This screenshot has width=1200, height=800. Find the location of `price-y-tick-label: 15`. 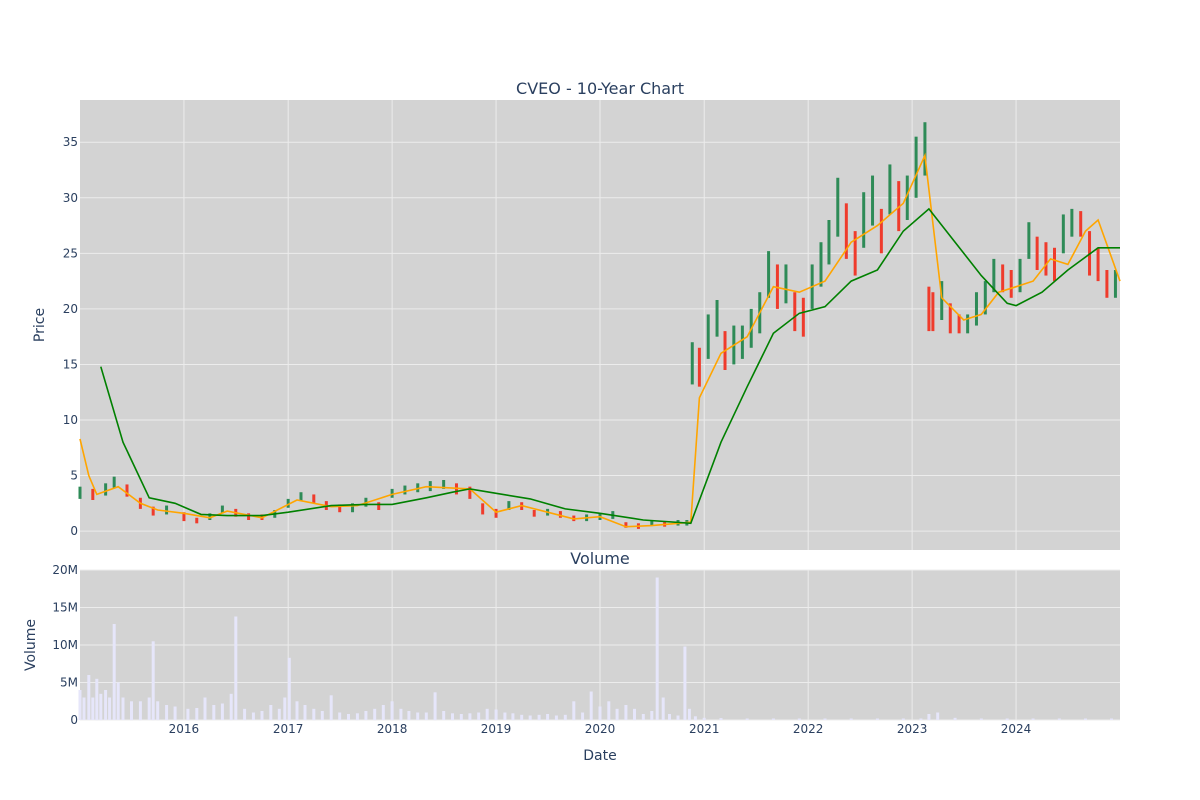

price-y-tick-label: 15 is located at coordinates (70, 364).